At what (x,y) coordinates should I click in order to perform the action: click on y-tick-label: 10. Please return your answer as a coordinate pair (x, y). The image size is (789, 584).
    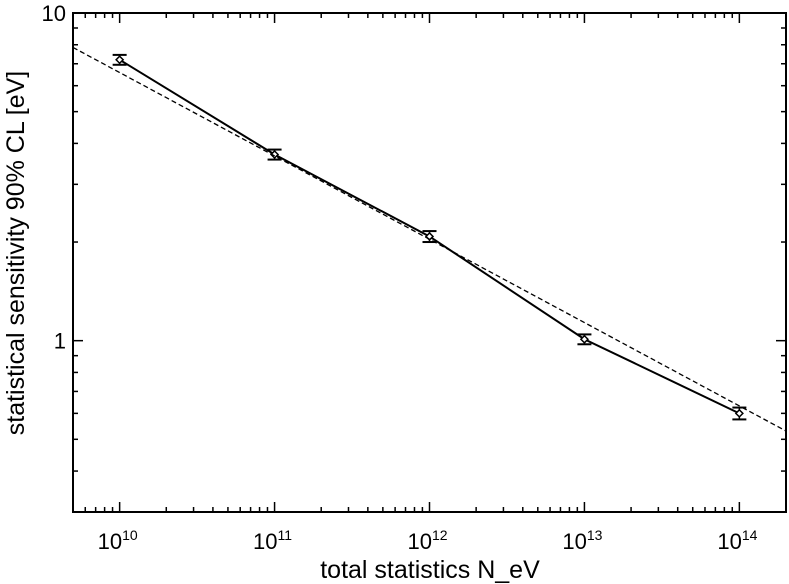
    Looking at the image, I should click on (54, 13).